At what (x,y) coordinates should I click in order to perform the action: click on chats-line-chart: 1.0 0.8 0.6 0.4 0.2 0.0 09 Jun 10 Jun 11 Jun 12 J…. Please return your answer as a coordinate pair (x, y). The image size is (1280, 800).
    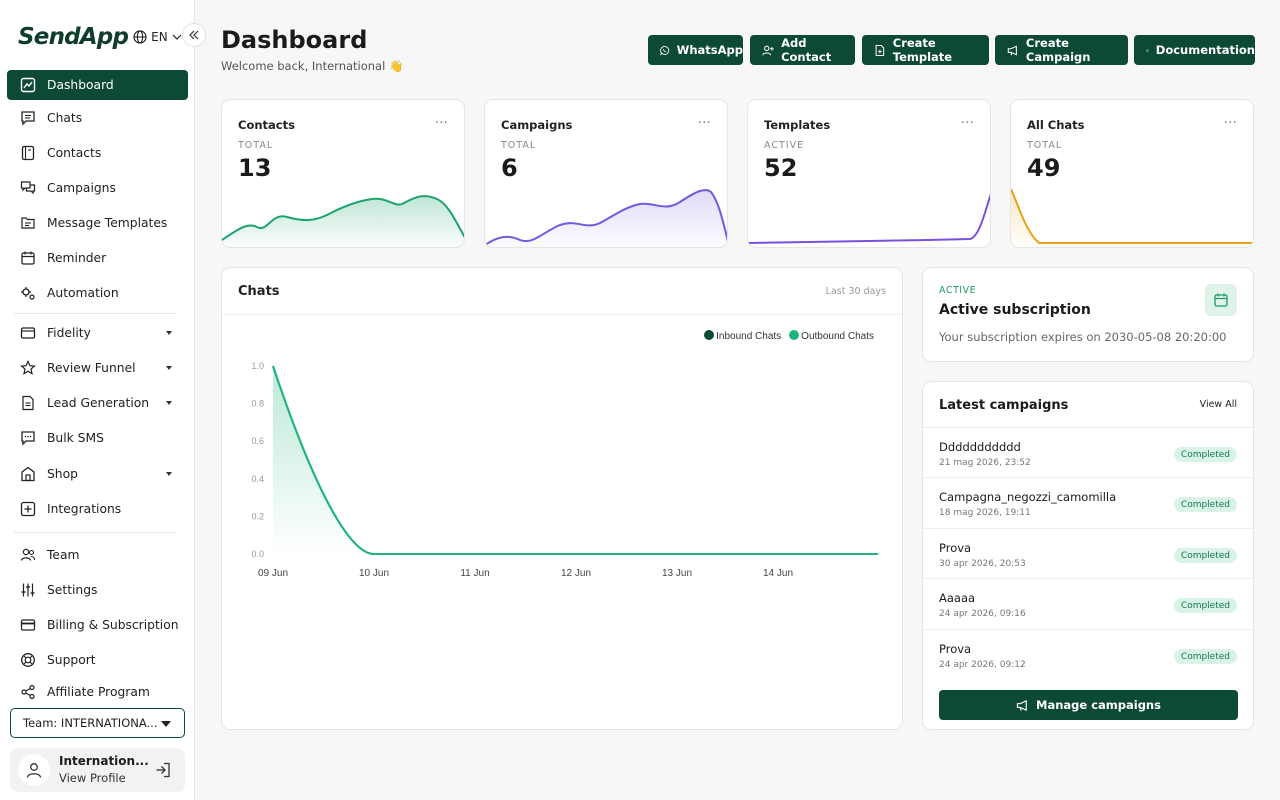
    Looking at the image, I should click on (564, 470).